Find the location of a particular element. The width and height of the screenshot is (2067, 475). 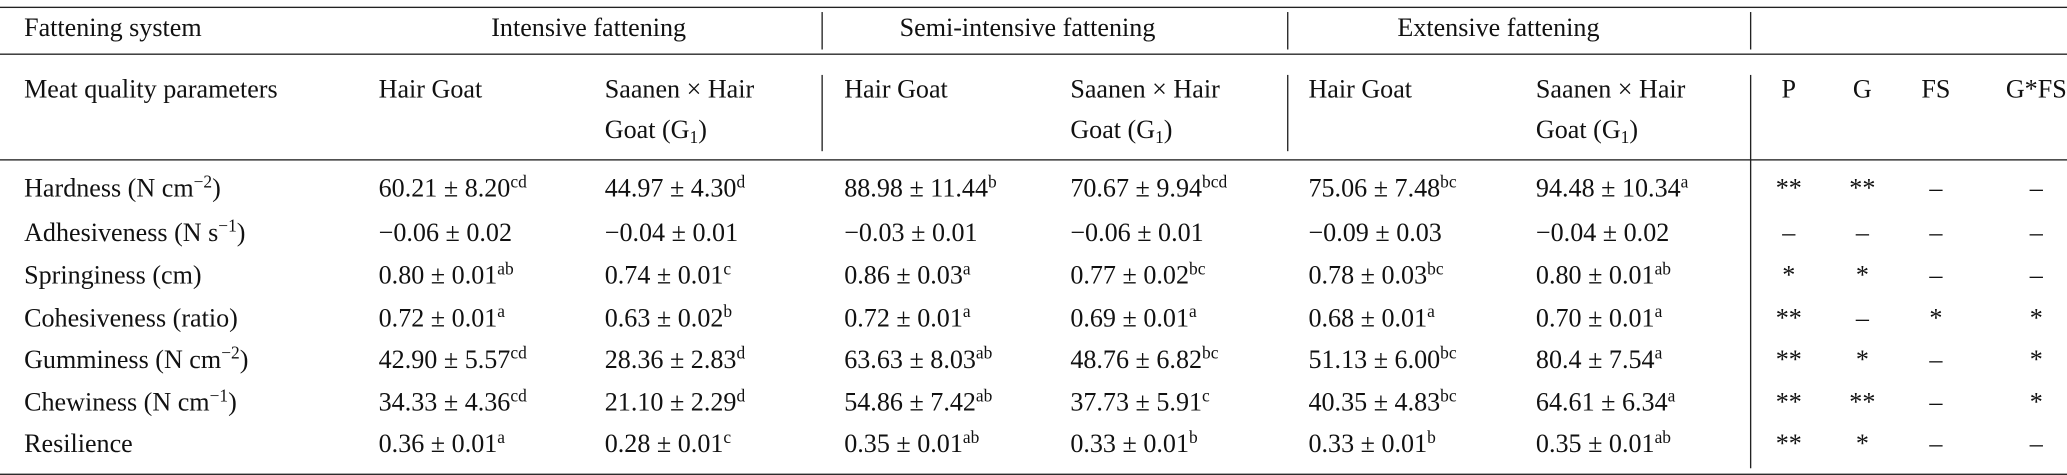

value: 0.86 ± 0.03a is located at coordinates (907, 275).